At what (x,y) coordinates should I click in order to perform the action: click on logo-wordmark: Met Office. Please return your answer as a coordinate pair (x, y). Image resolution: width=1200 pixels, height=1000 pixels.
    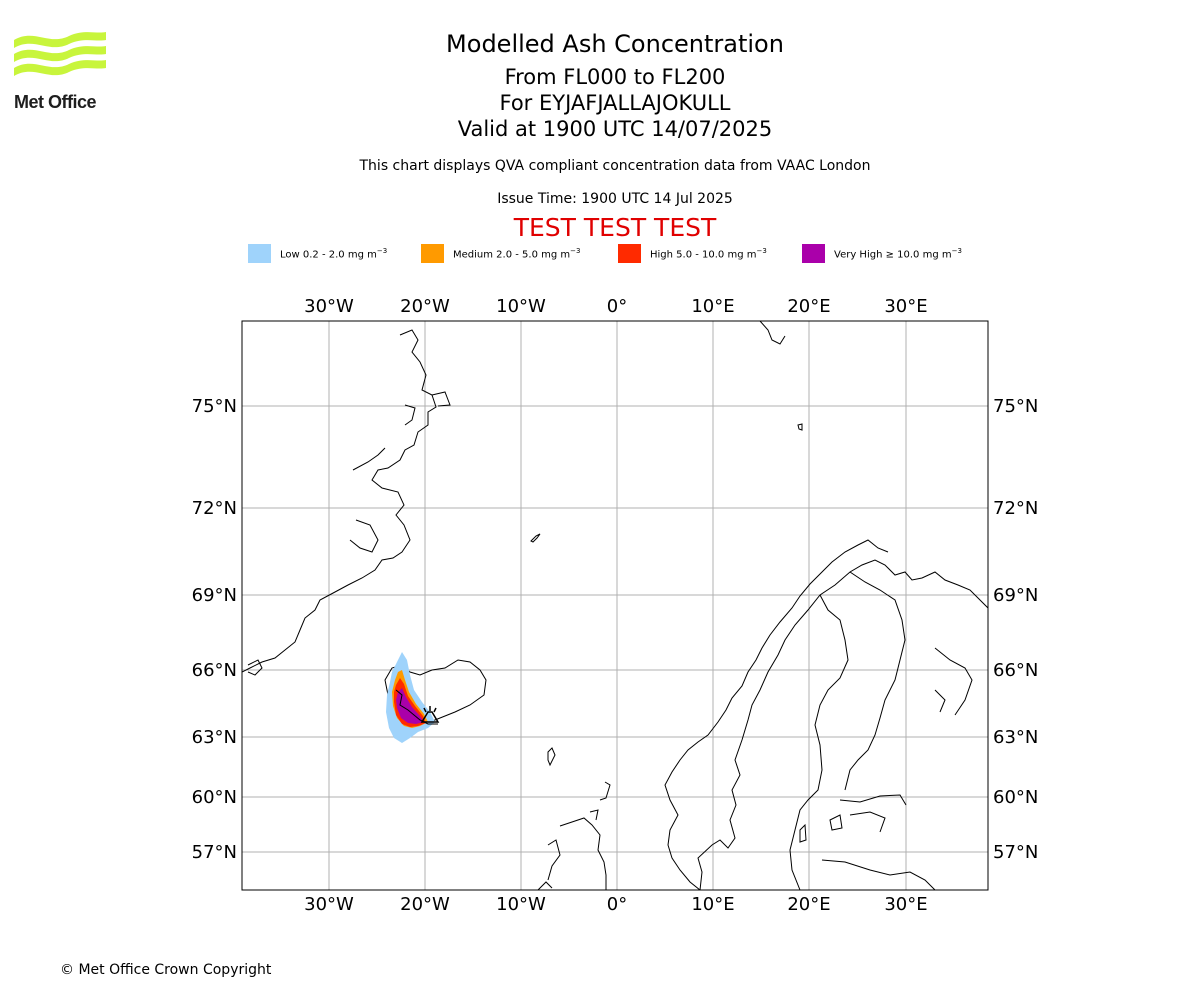
    Looking at the image, I should click on (55, 102).